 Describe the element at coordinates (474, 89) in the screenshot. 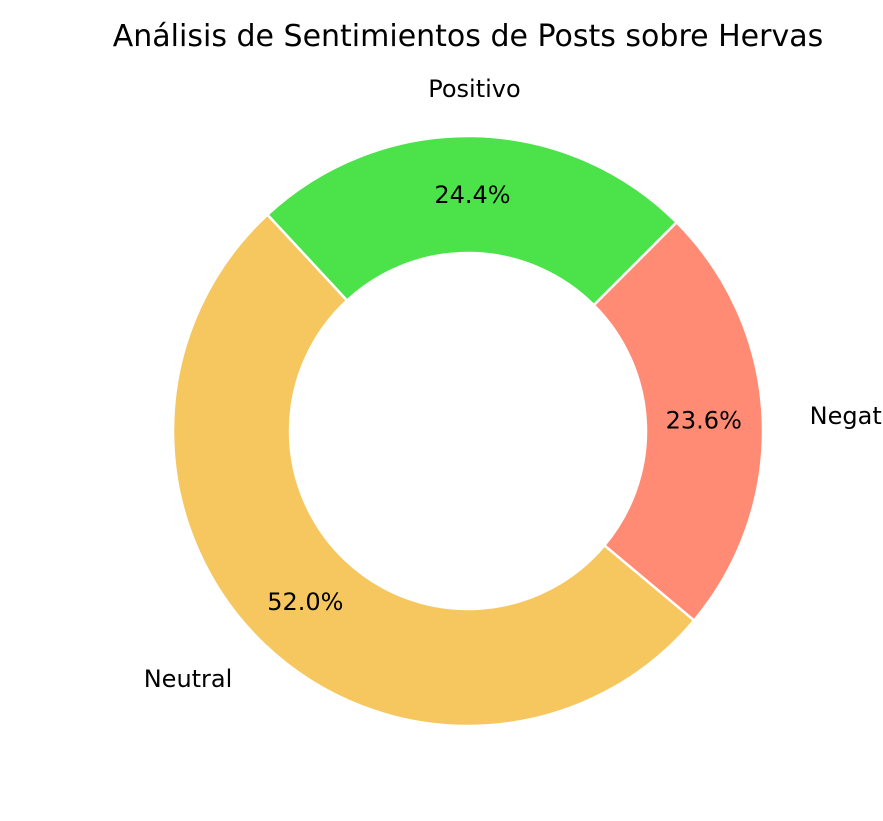

I see `category-label-positivo: Positivo` at that location.